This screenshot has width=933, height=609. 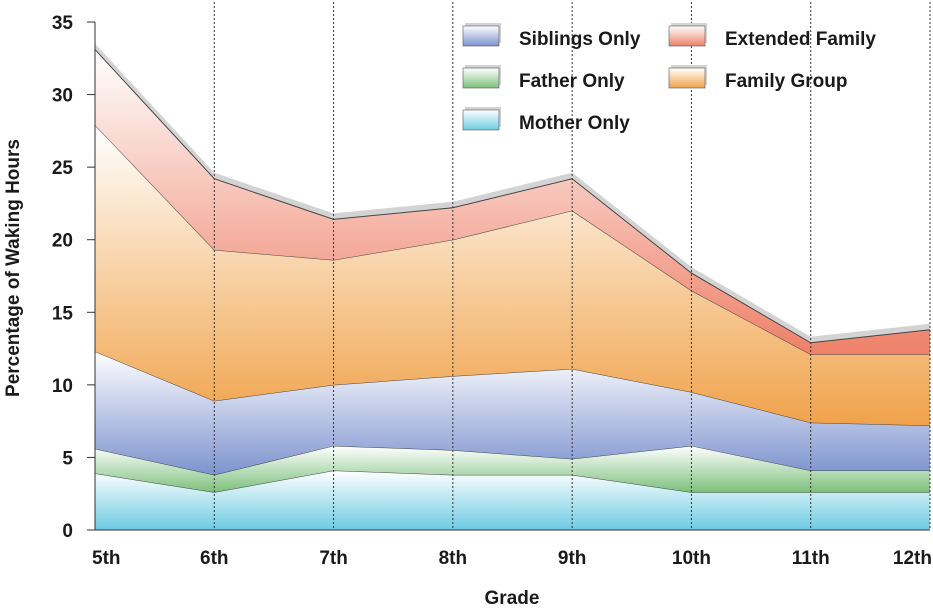 What do you see at coordinates (580, 39) in the screenshot?
I see `legend-label: Siblings Only` at bounding box center [580, 39].